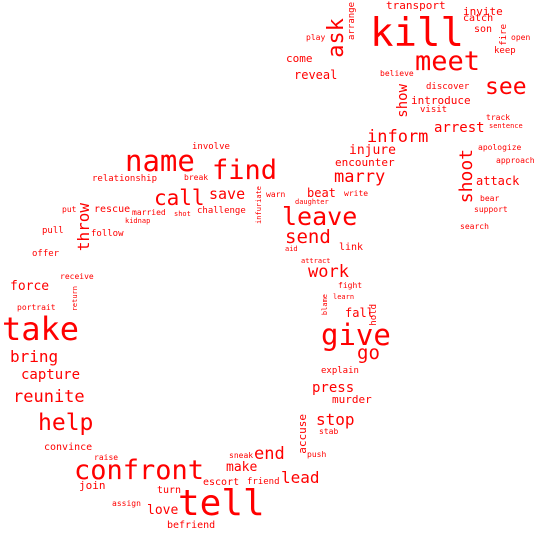  I want to click on word-receive: receive, so click(77, 276).